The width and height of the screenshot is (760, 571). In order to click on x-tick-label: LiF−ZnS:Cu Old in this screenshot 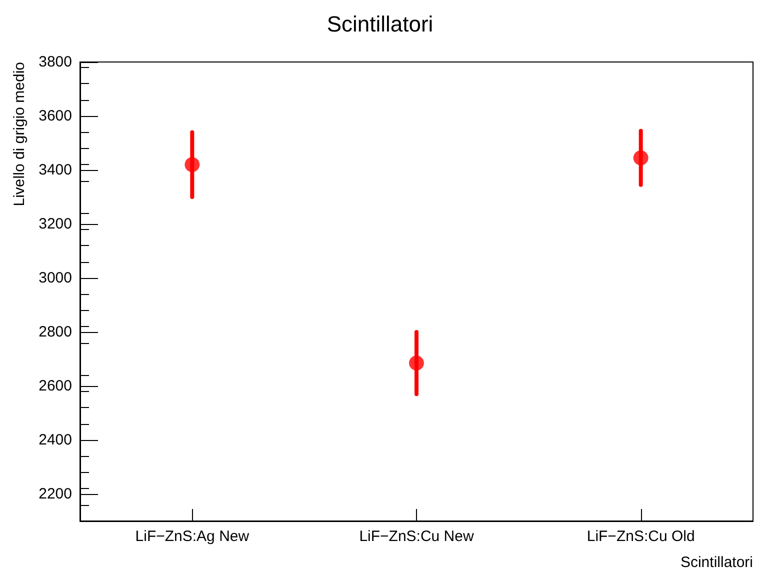, I will do `click(640, 536)`.